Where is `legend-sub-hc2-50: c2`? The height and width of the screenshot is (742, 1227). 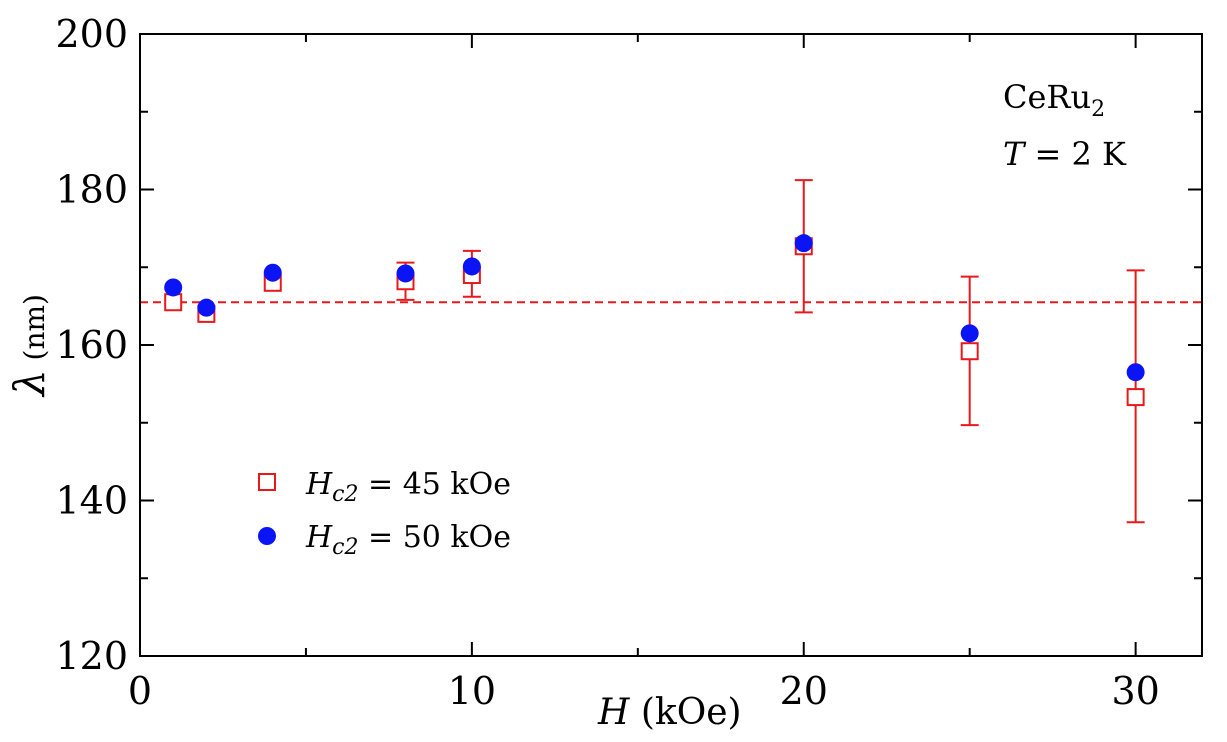 legend-sub-hc2-50: c2 is located at coordinates (345, 547).